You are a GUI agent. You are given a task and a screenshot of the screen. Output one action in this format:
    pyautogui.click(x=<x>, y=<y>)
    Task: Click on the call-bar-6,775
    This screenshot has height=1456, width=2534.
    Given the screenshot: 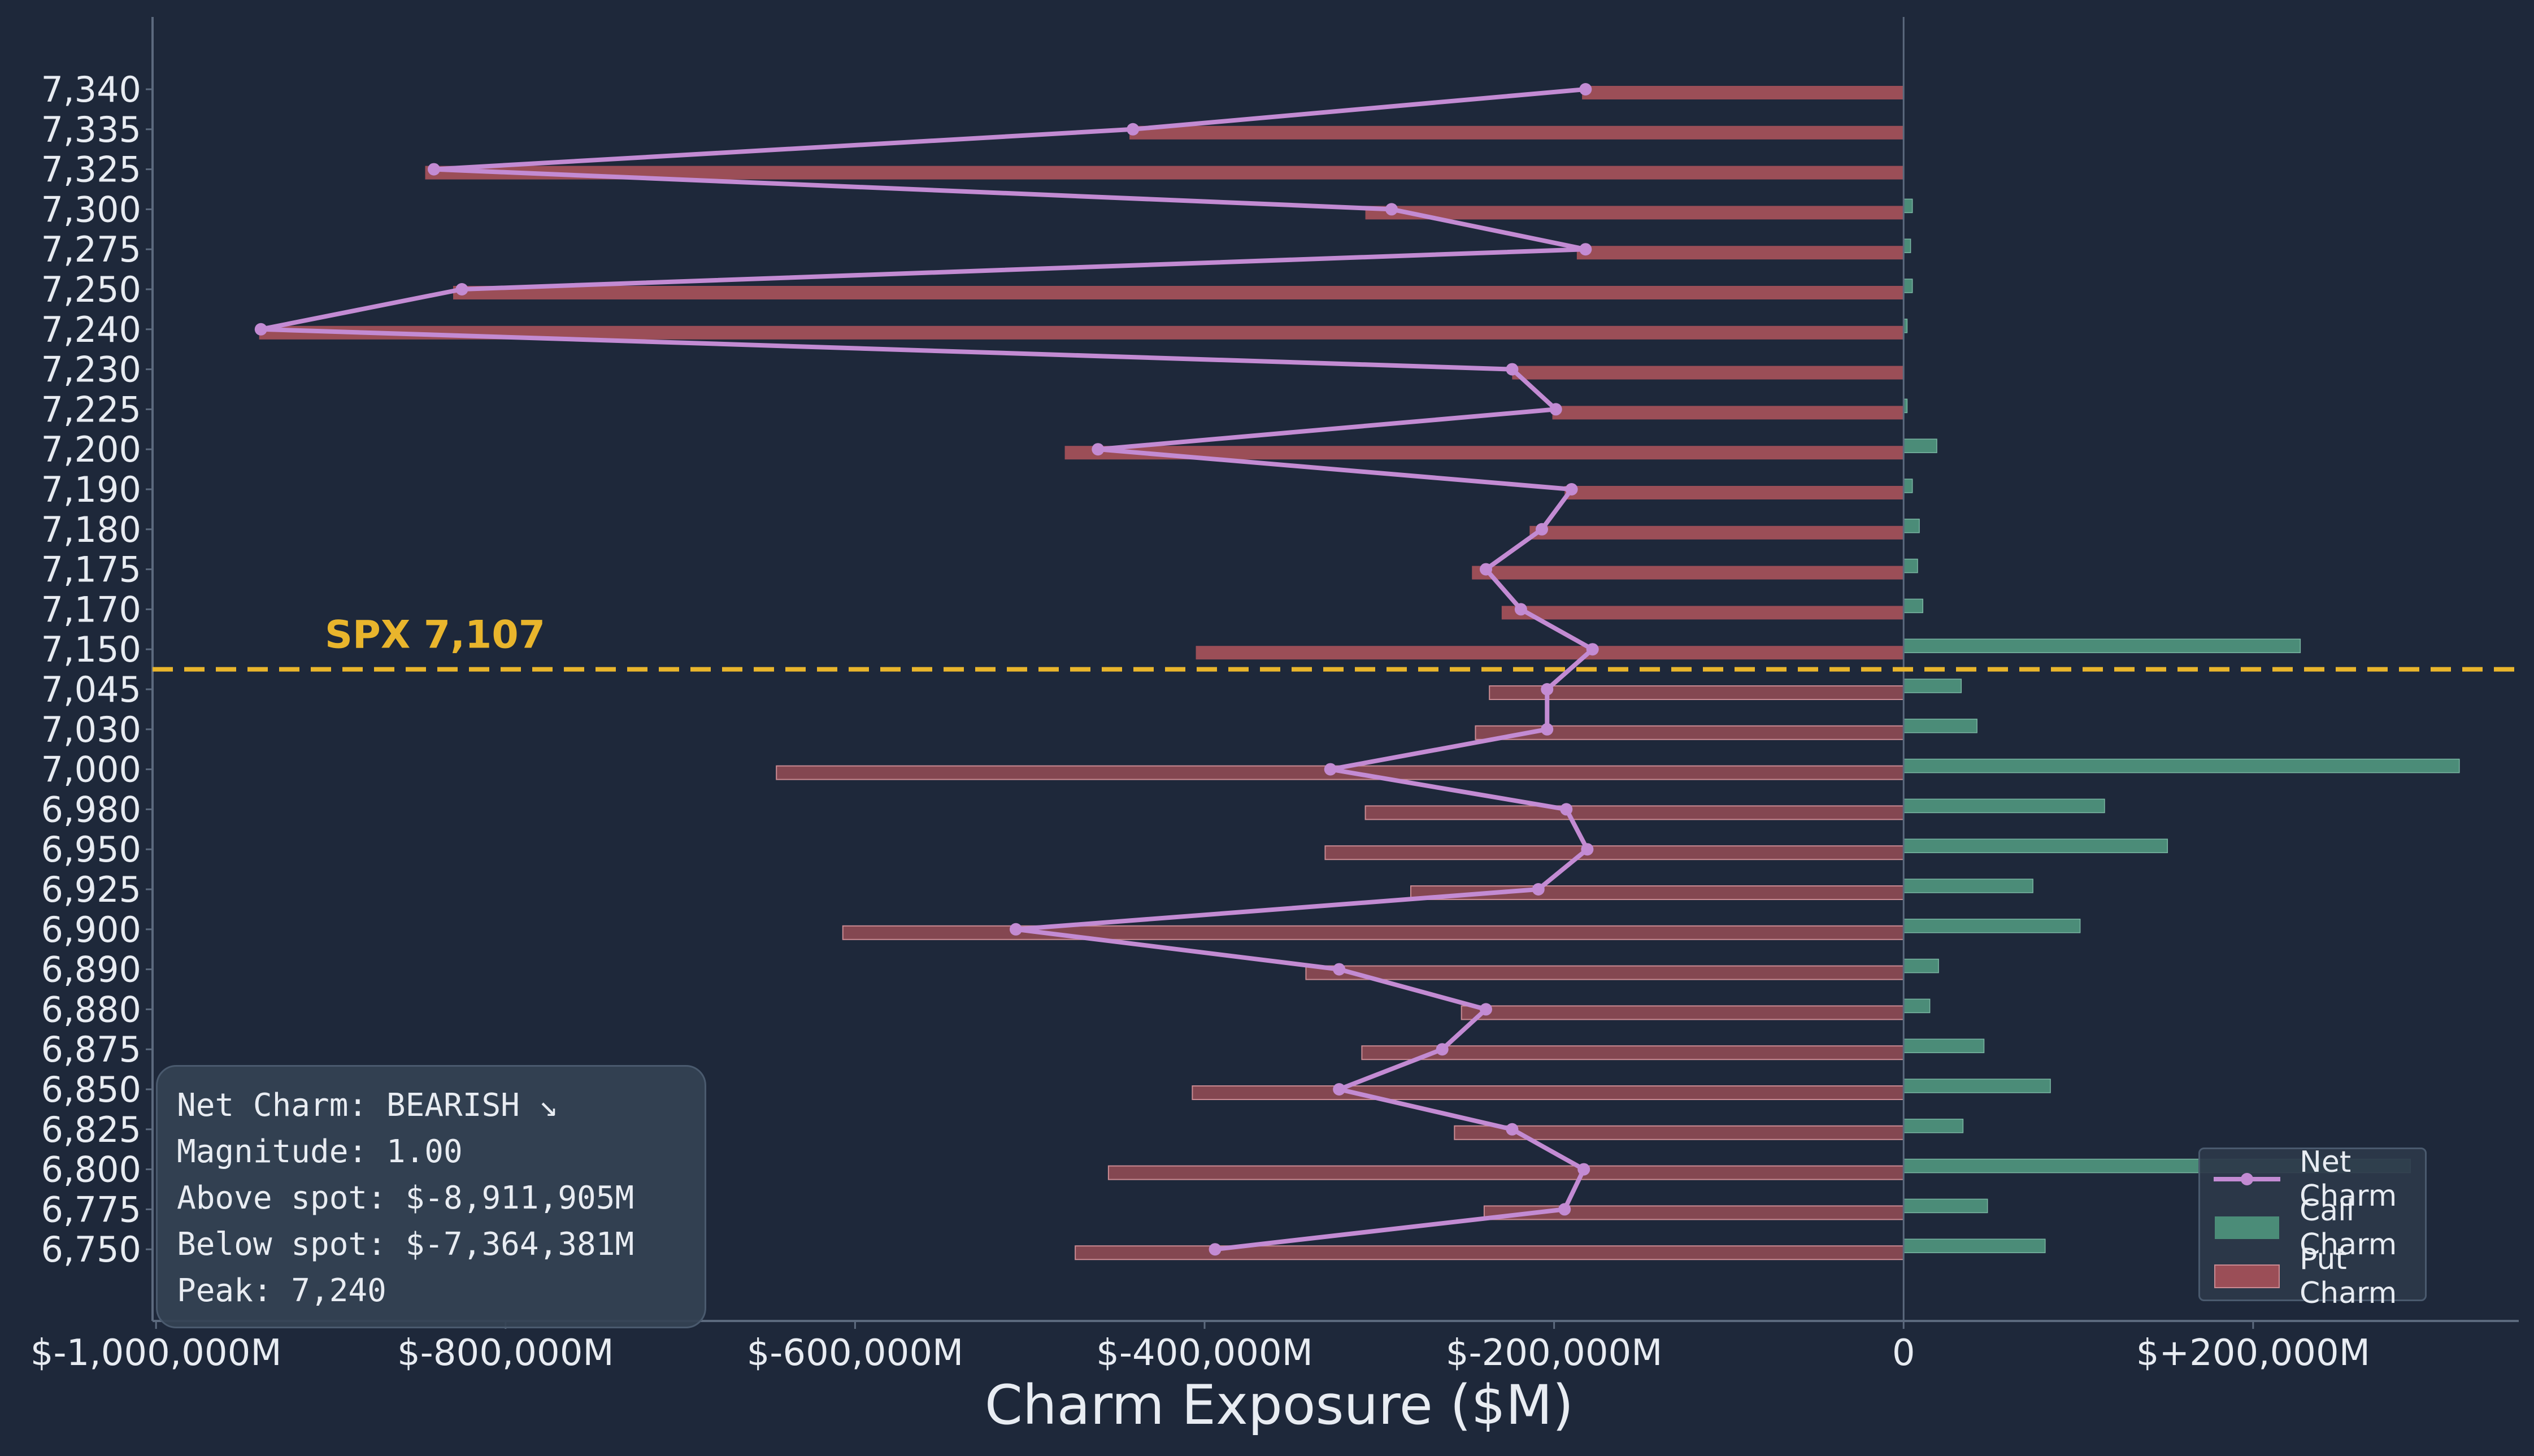 What is the action you would take?
    pyautogui.click(x=1945, y=1206)
    